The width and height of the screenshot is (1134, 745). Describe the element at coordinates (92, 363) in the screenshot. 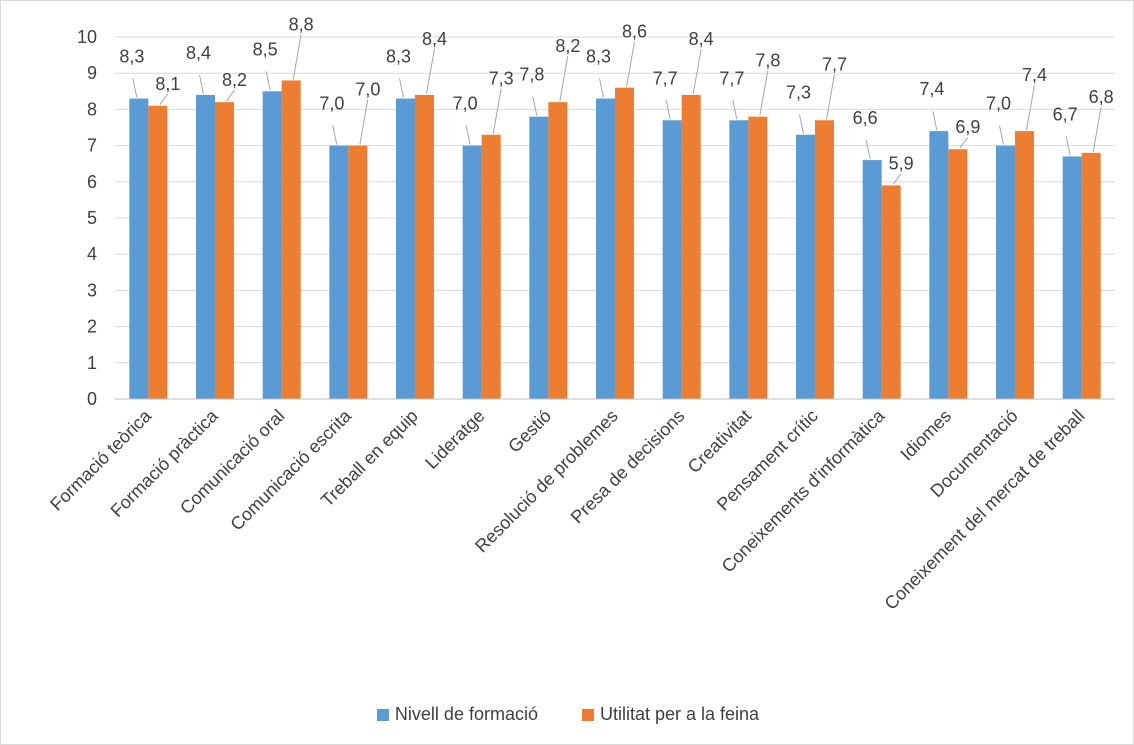

I see `y-tick-label: 1` at that location.